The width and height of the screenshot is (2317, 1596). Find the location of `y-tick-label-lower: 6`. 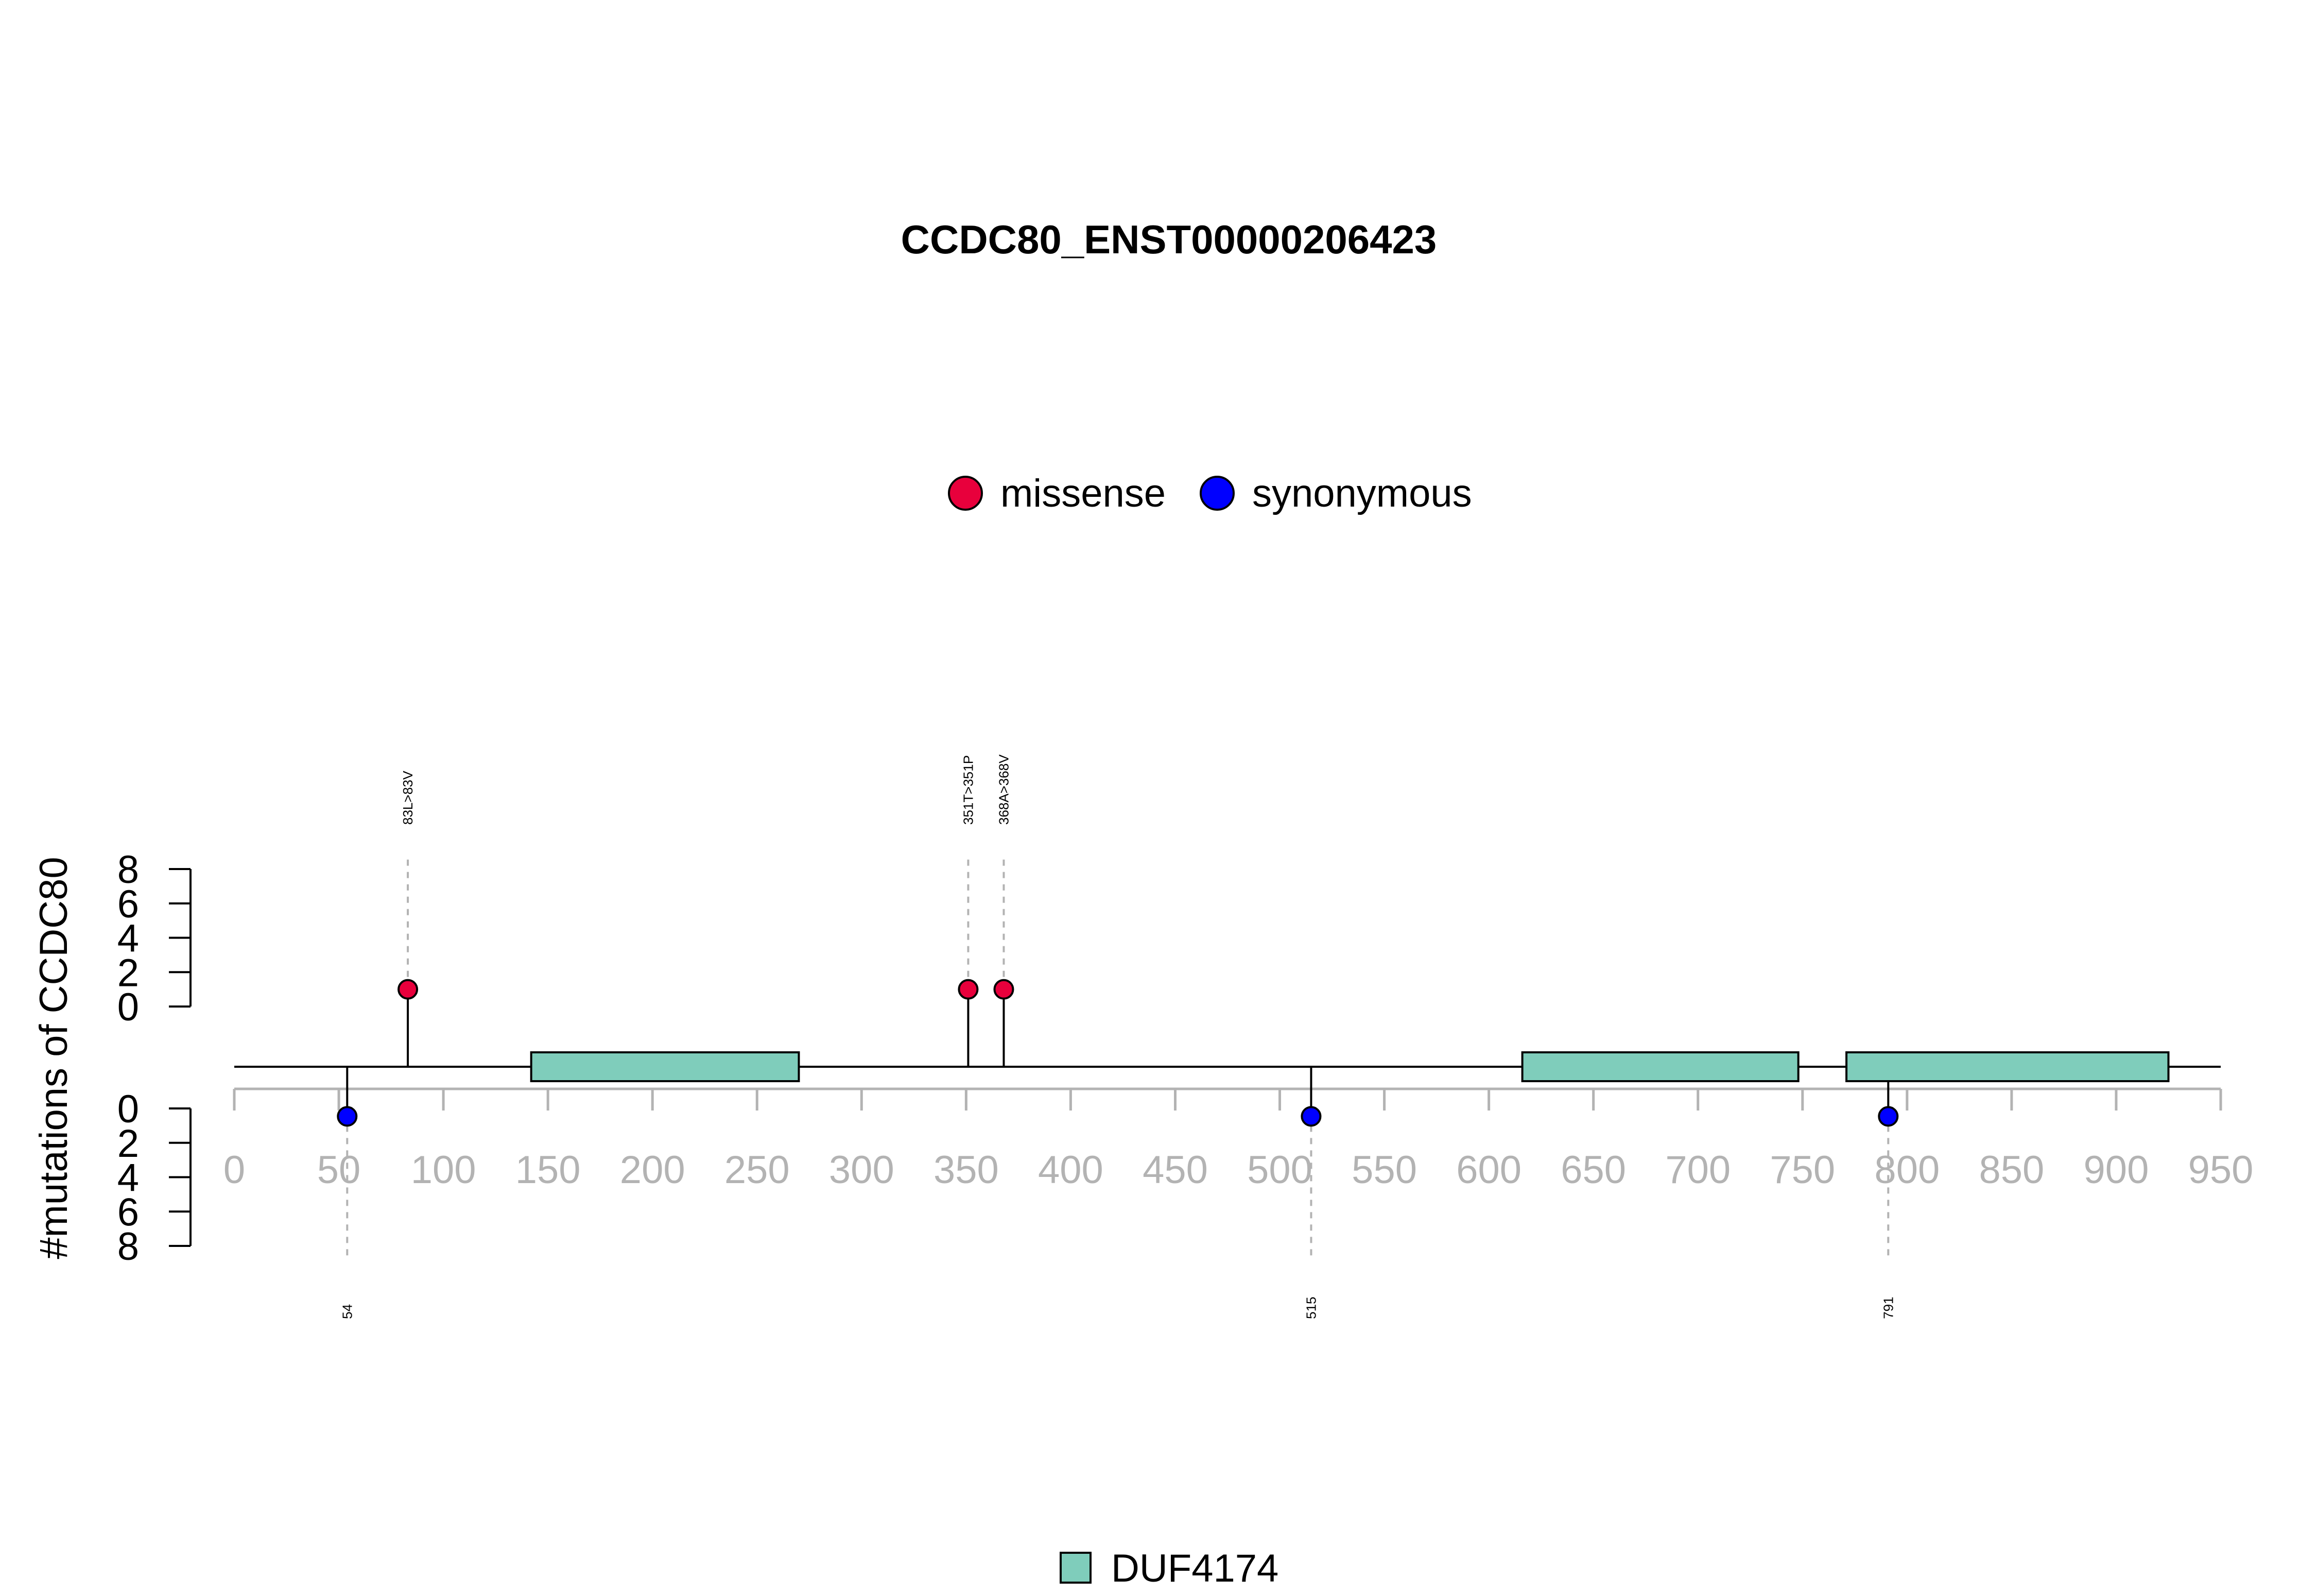

y-tick-label-lower: 6 is located at coordinates (128, 1212).